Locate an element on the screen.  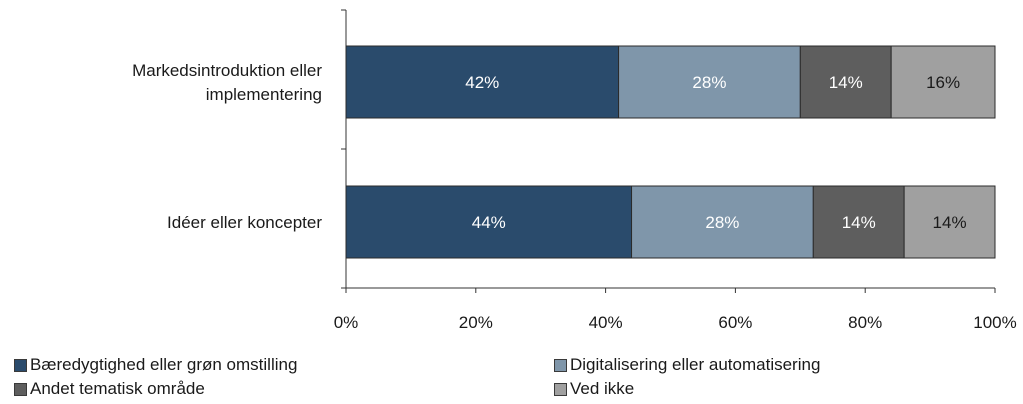
legend-swatch-ved-ikke is located at coordinates (560, 389).